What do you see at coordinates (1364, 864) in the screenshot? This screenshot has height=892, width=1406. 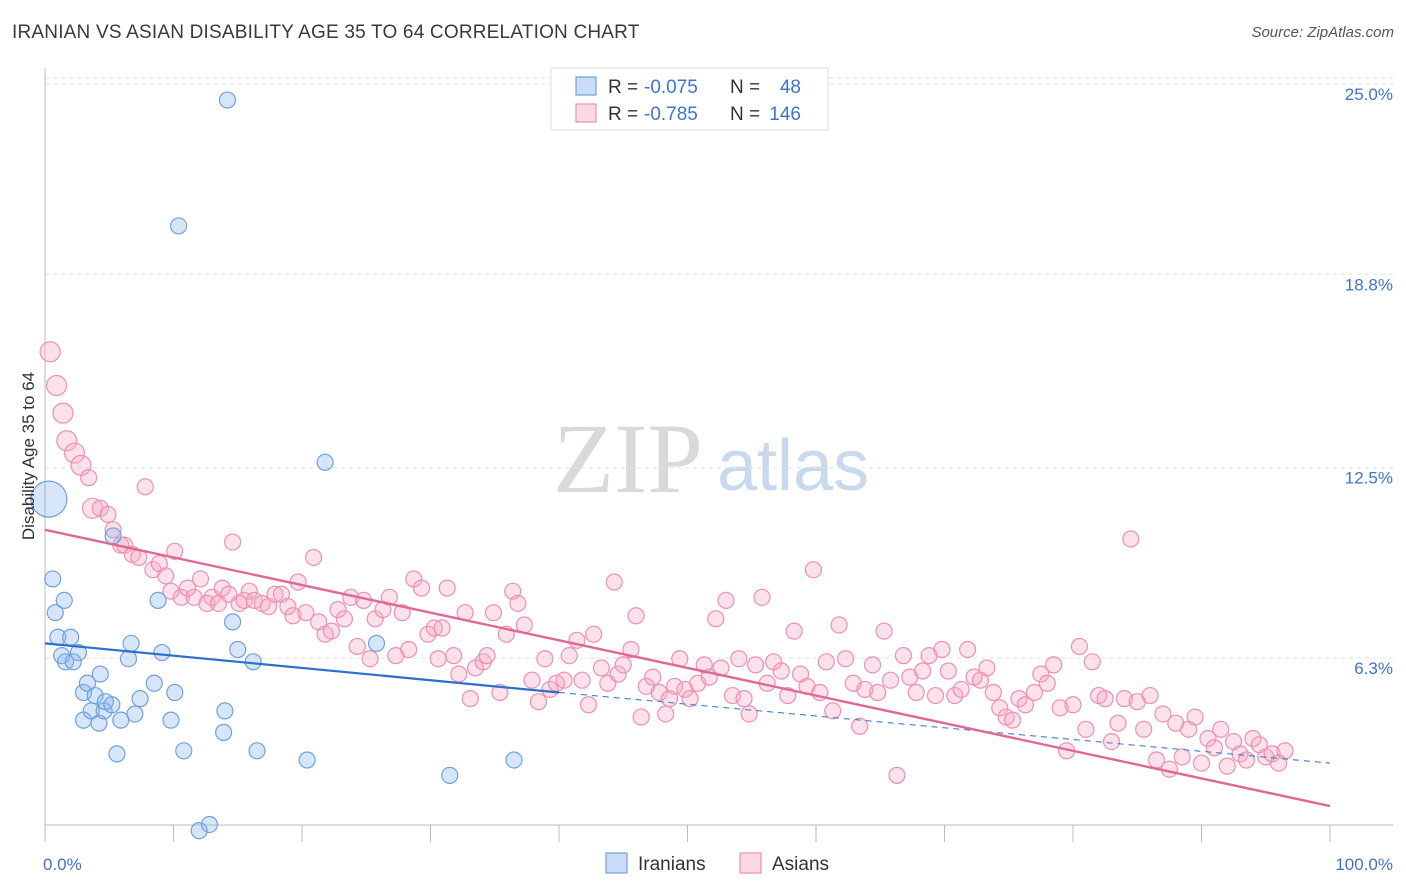 I see `x-tick-label-max: 100.0%` at bounding box center [1364, 864].